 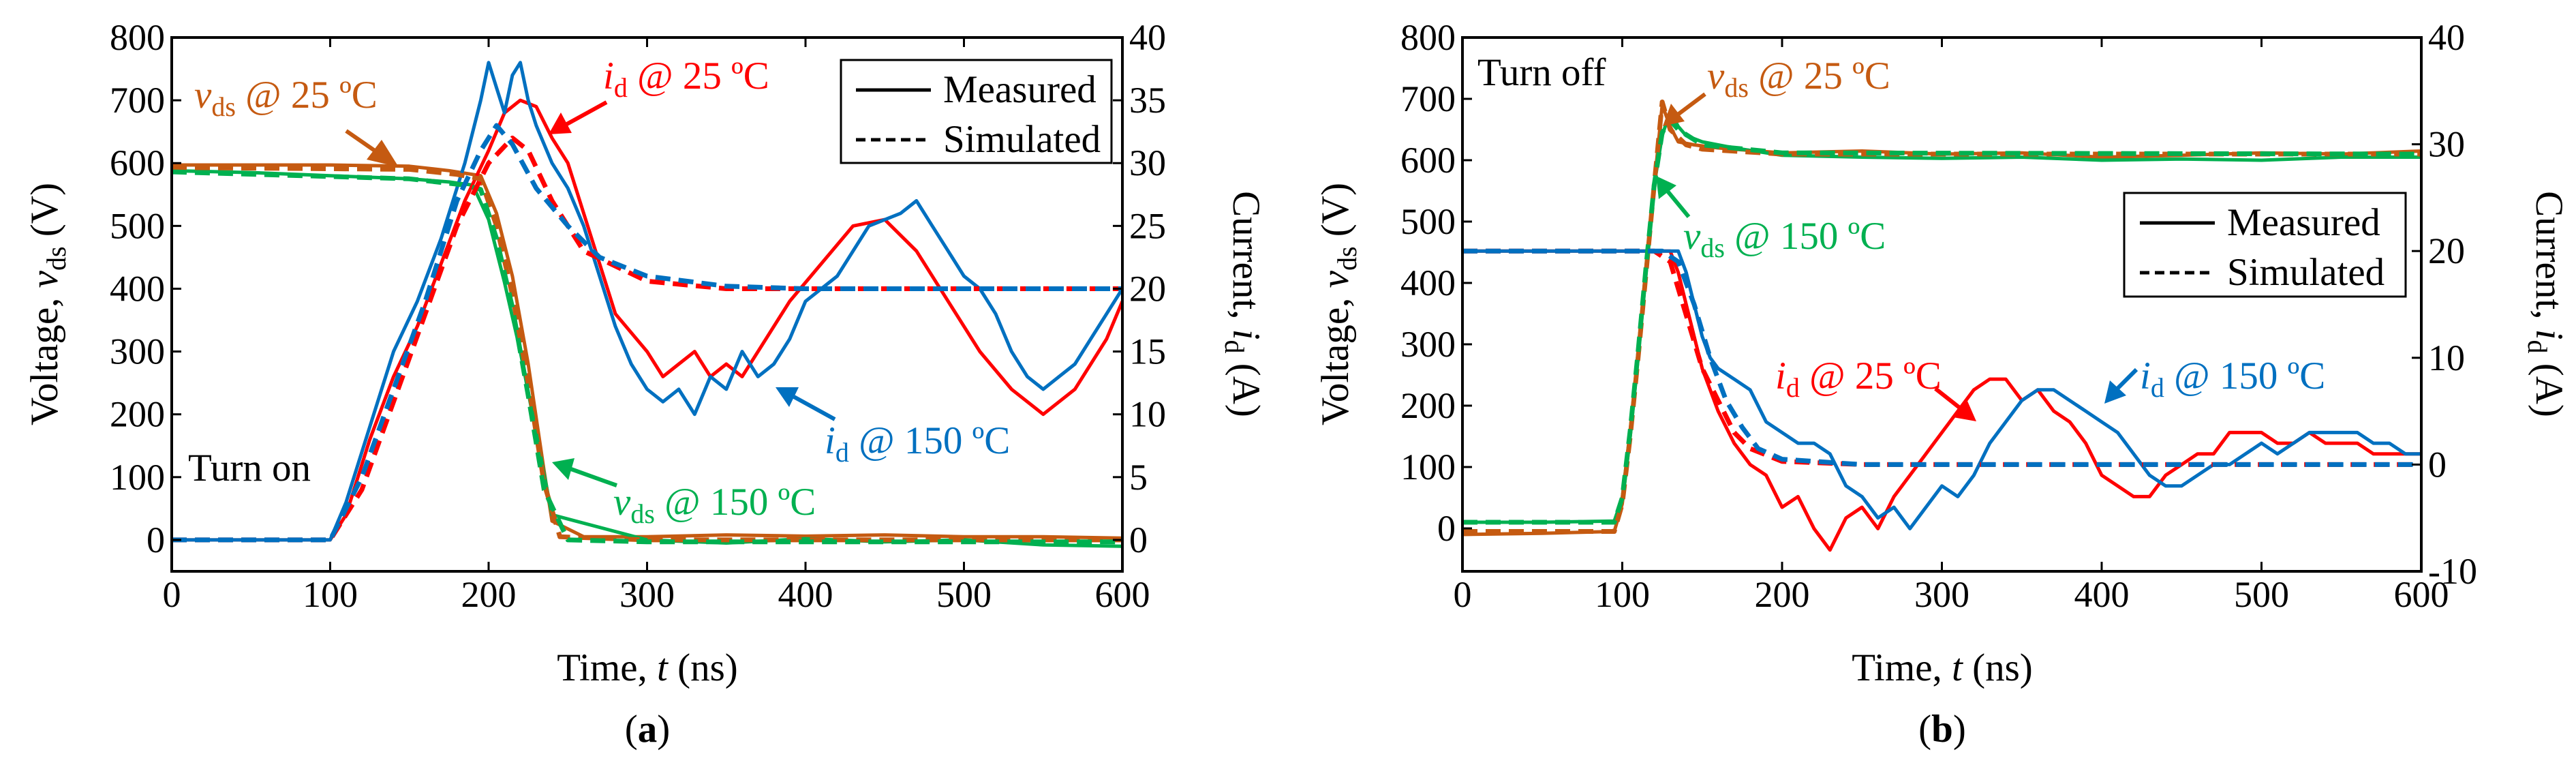 I want to click on y-right-tick-label: -10, so click(x=2452, y=571).